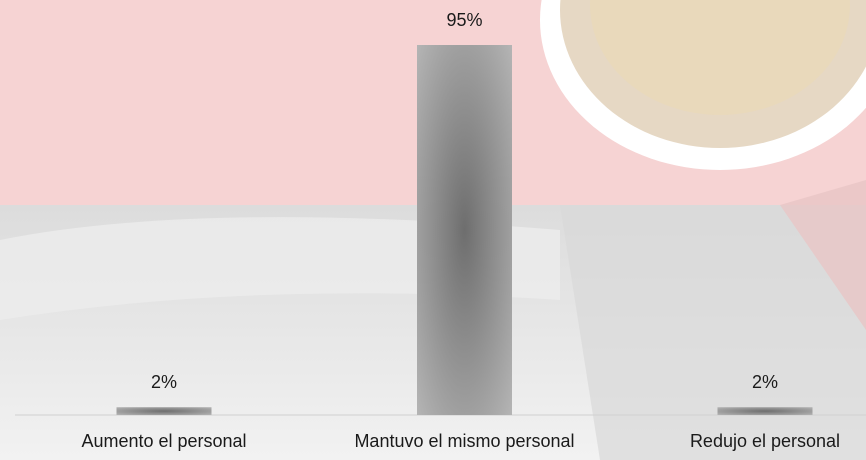  I want to click on x-tick-label: Mantuvo el mismo personal, so click(464, 441).